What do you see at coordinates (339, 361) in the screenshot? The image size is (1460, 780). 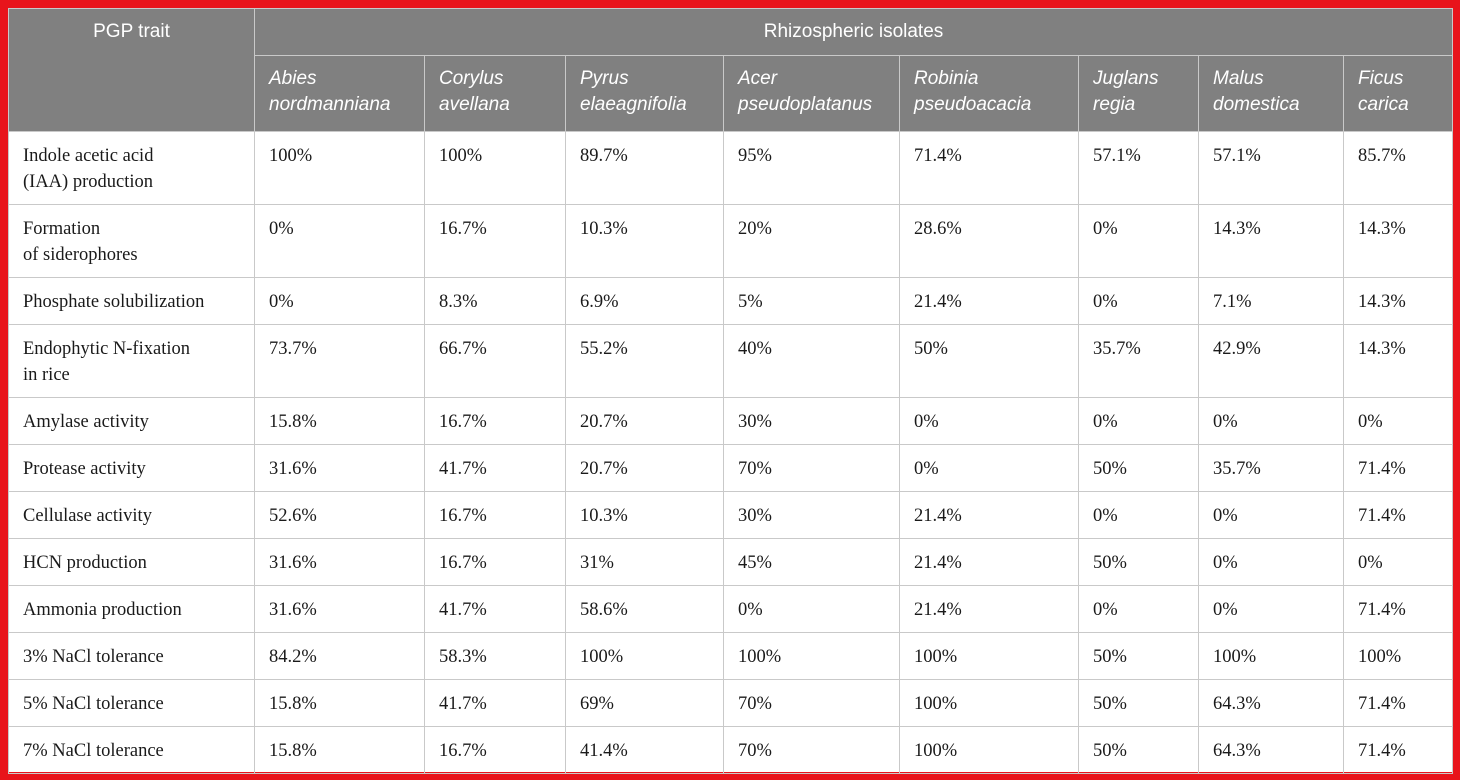 I see `value-cell: 73.7%` at bounding box center [339, 361].